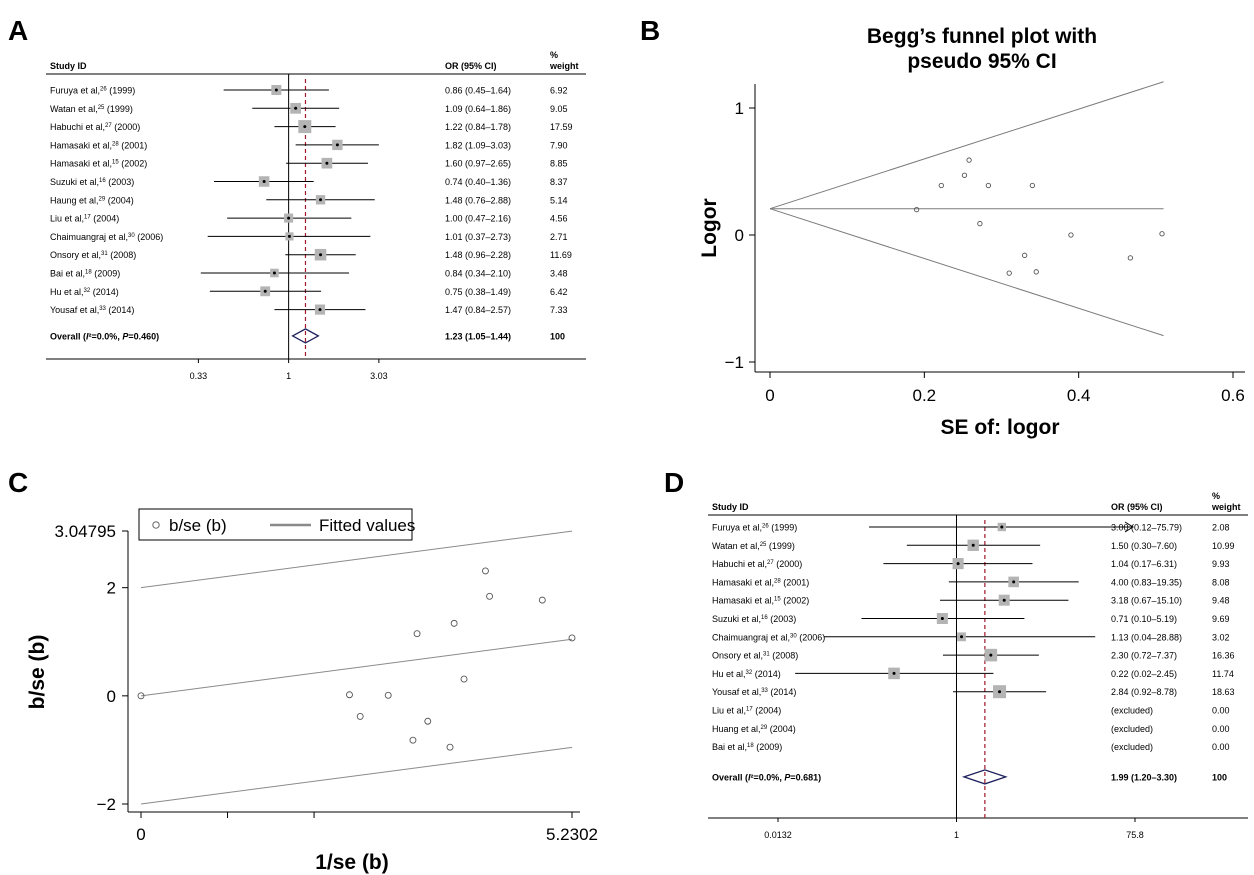 The height and width of the screenshot is (875, 1254). What do you see at coordinates (1144, 546) in the screenshot?
I see `study-or-ci: 1.50 (0.30–7.60)` at bounding box center [1144, 546].